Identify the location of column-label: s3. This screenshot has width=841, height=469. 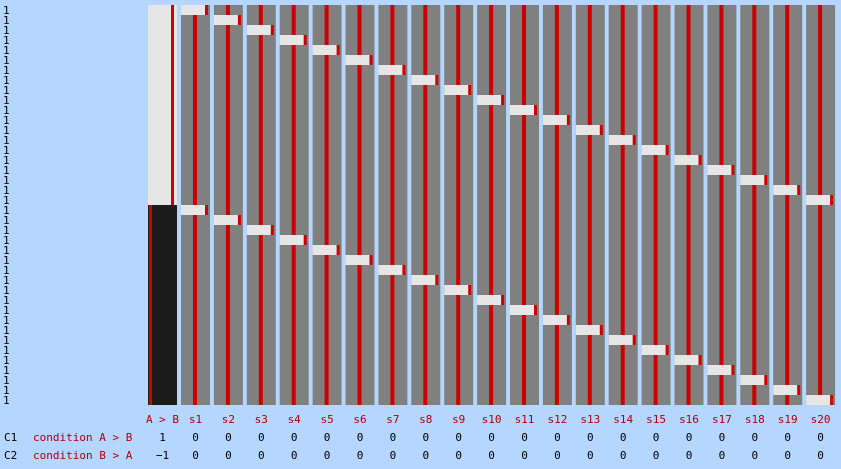
(261, 419).